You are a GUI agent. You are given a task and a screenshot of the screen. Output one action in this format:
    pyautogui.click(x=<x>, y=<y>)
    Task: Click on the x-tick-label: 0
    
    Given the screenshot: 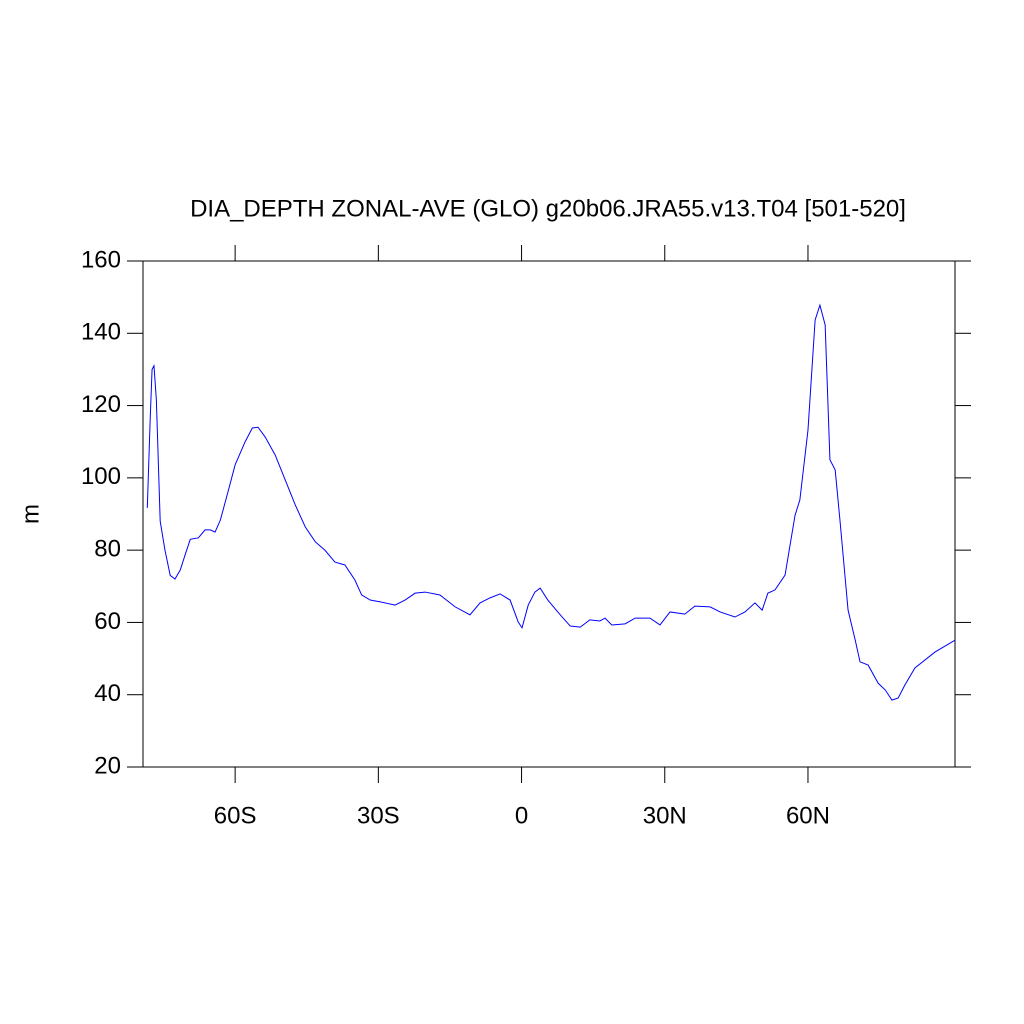 What is the action you would take?
    pyautogui.click(x=521, y=815)
    